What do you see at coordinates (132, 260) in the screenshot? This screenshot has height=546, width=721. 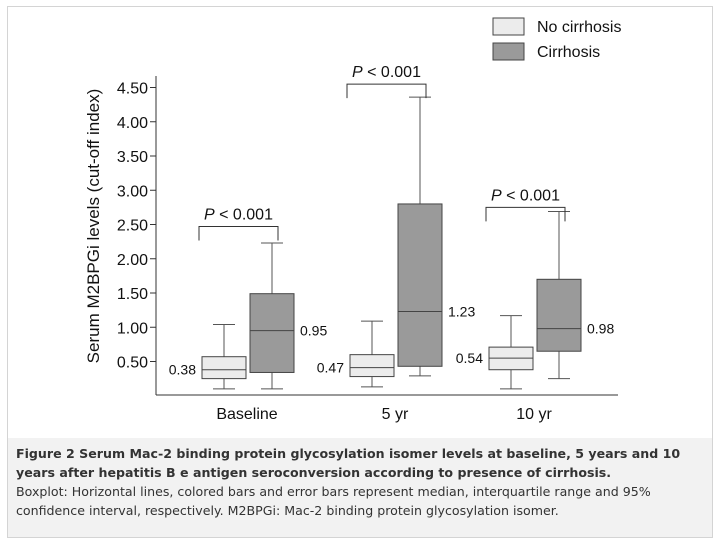 I see `y-tick-label: 2.00` at bounding box center [132, 260].